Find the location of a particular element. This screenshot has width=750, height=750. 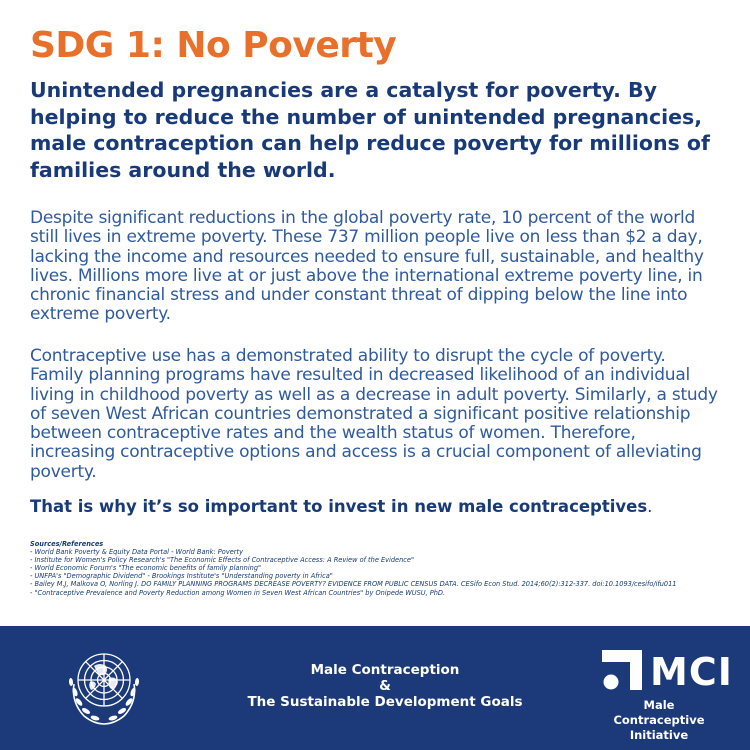

sources-title: Sources/References is located at coordinates (67, 544).